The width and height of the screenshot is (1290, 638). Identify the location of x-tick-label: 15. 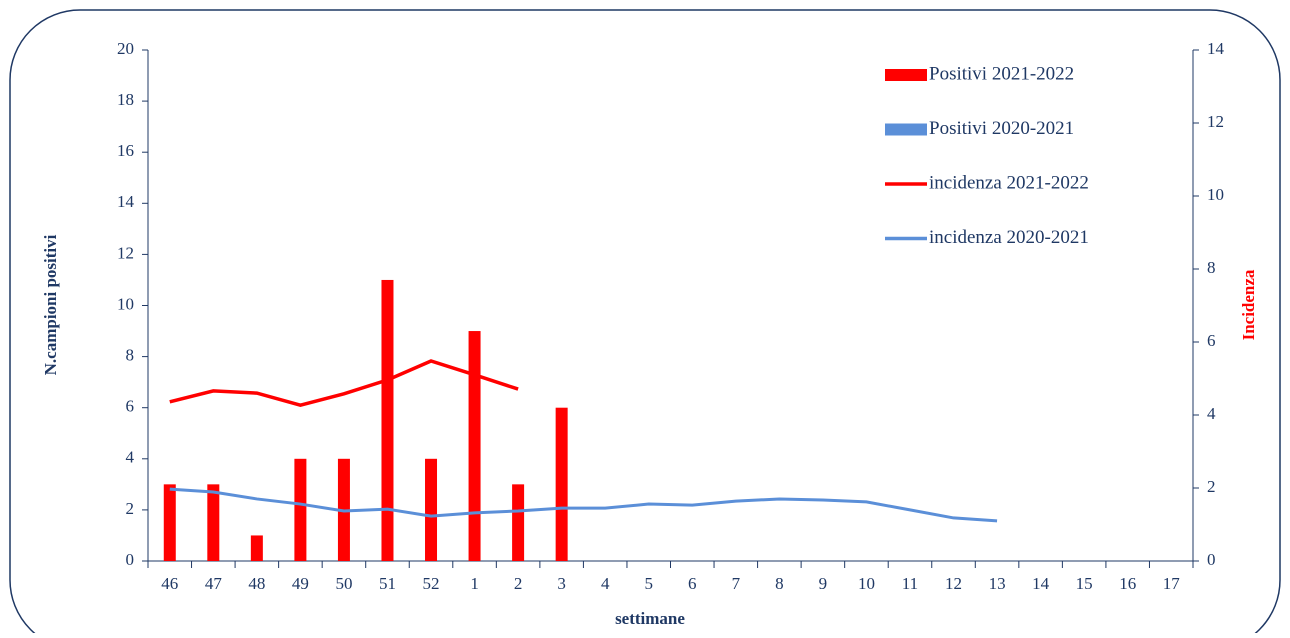
(1084, 583).